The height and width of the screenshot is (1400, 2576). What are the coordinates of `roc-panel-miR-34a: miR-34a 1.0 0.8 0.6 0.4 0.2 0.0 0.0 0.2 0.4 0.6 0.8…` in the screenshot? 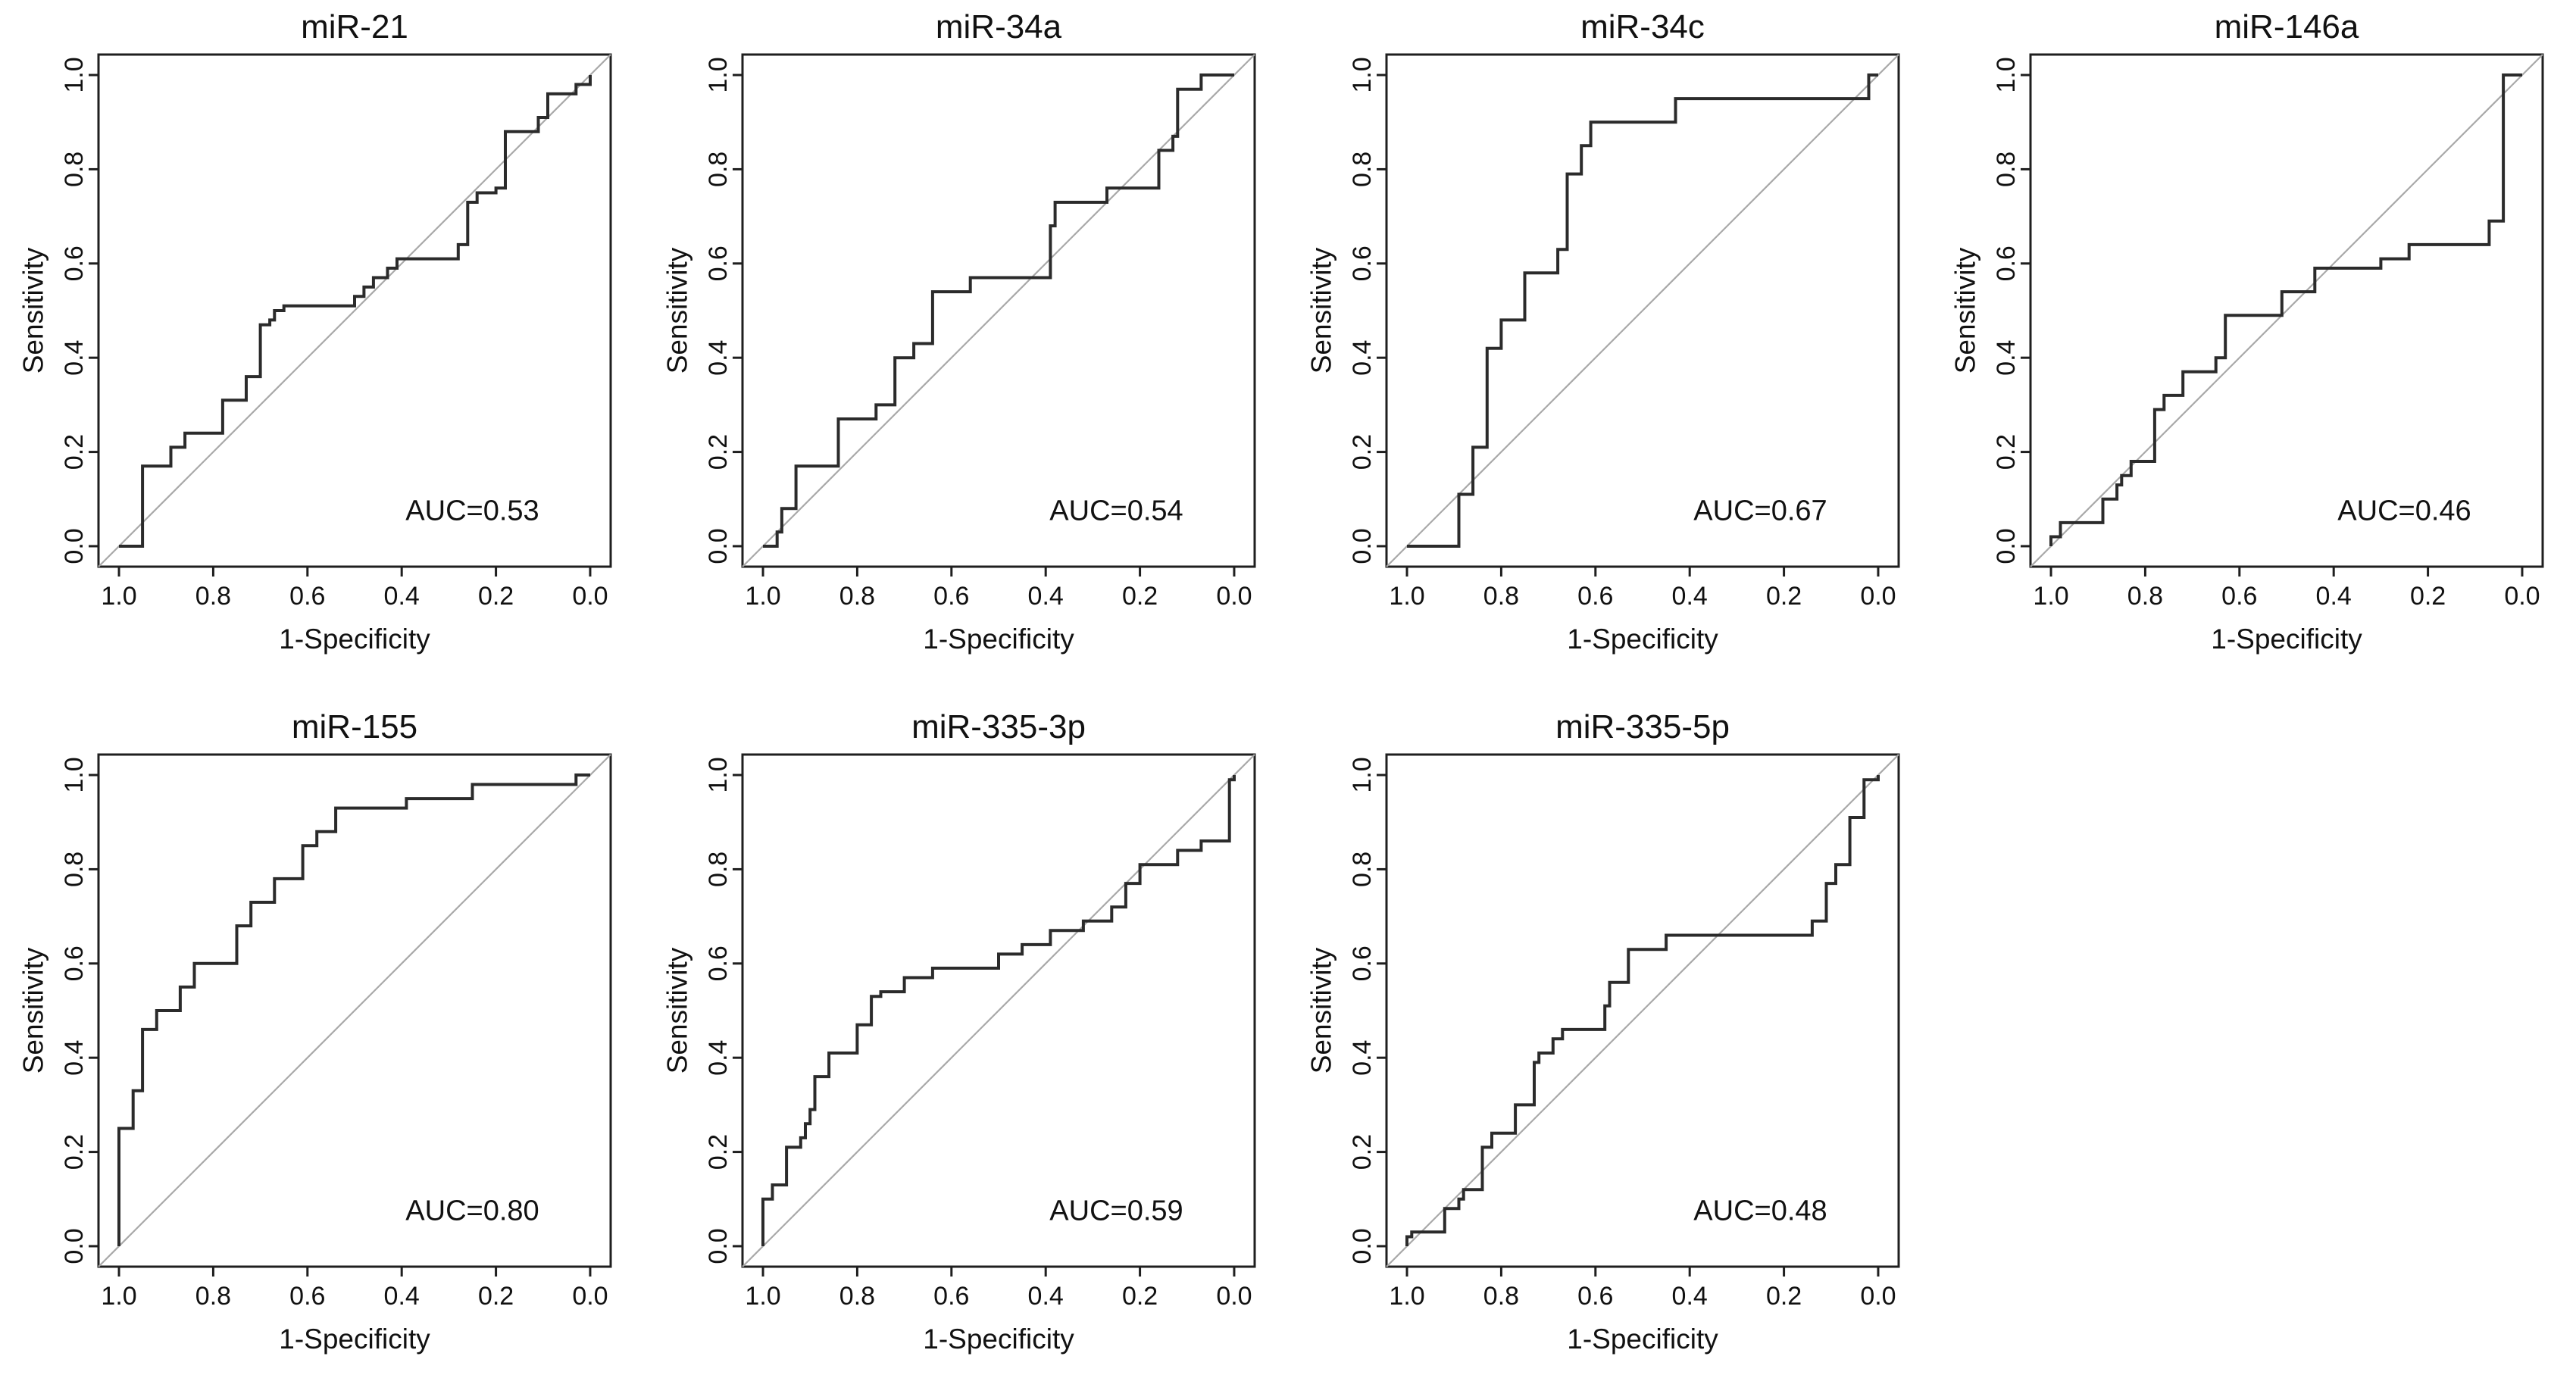 It's located at (966, 350).